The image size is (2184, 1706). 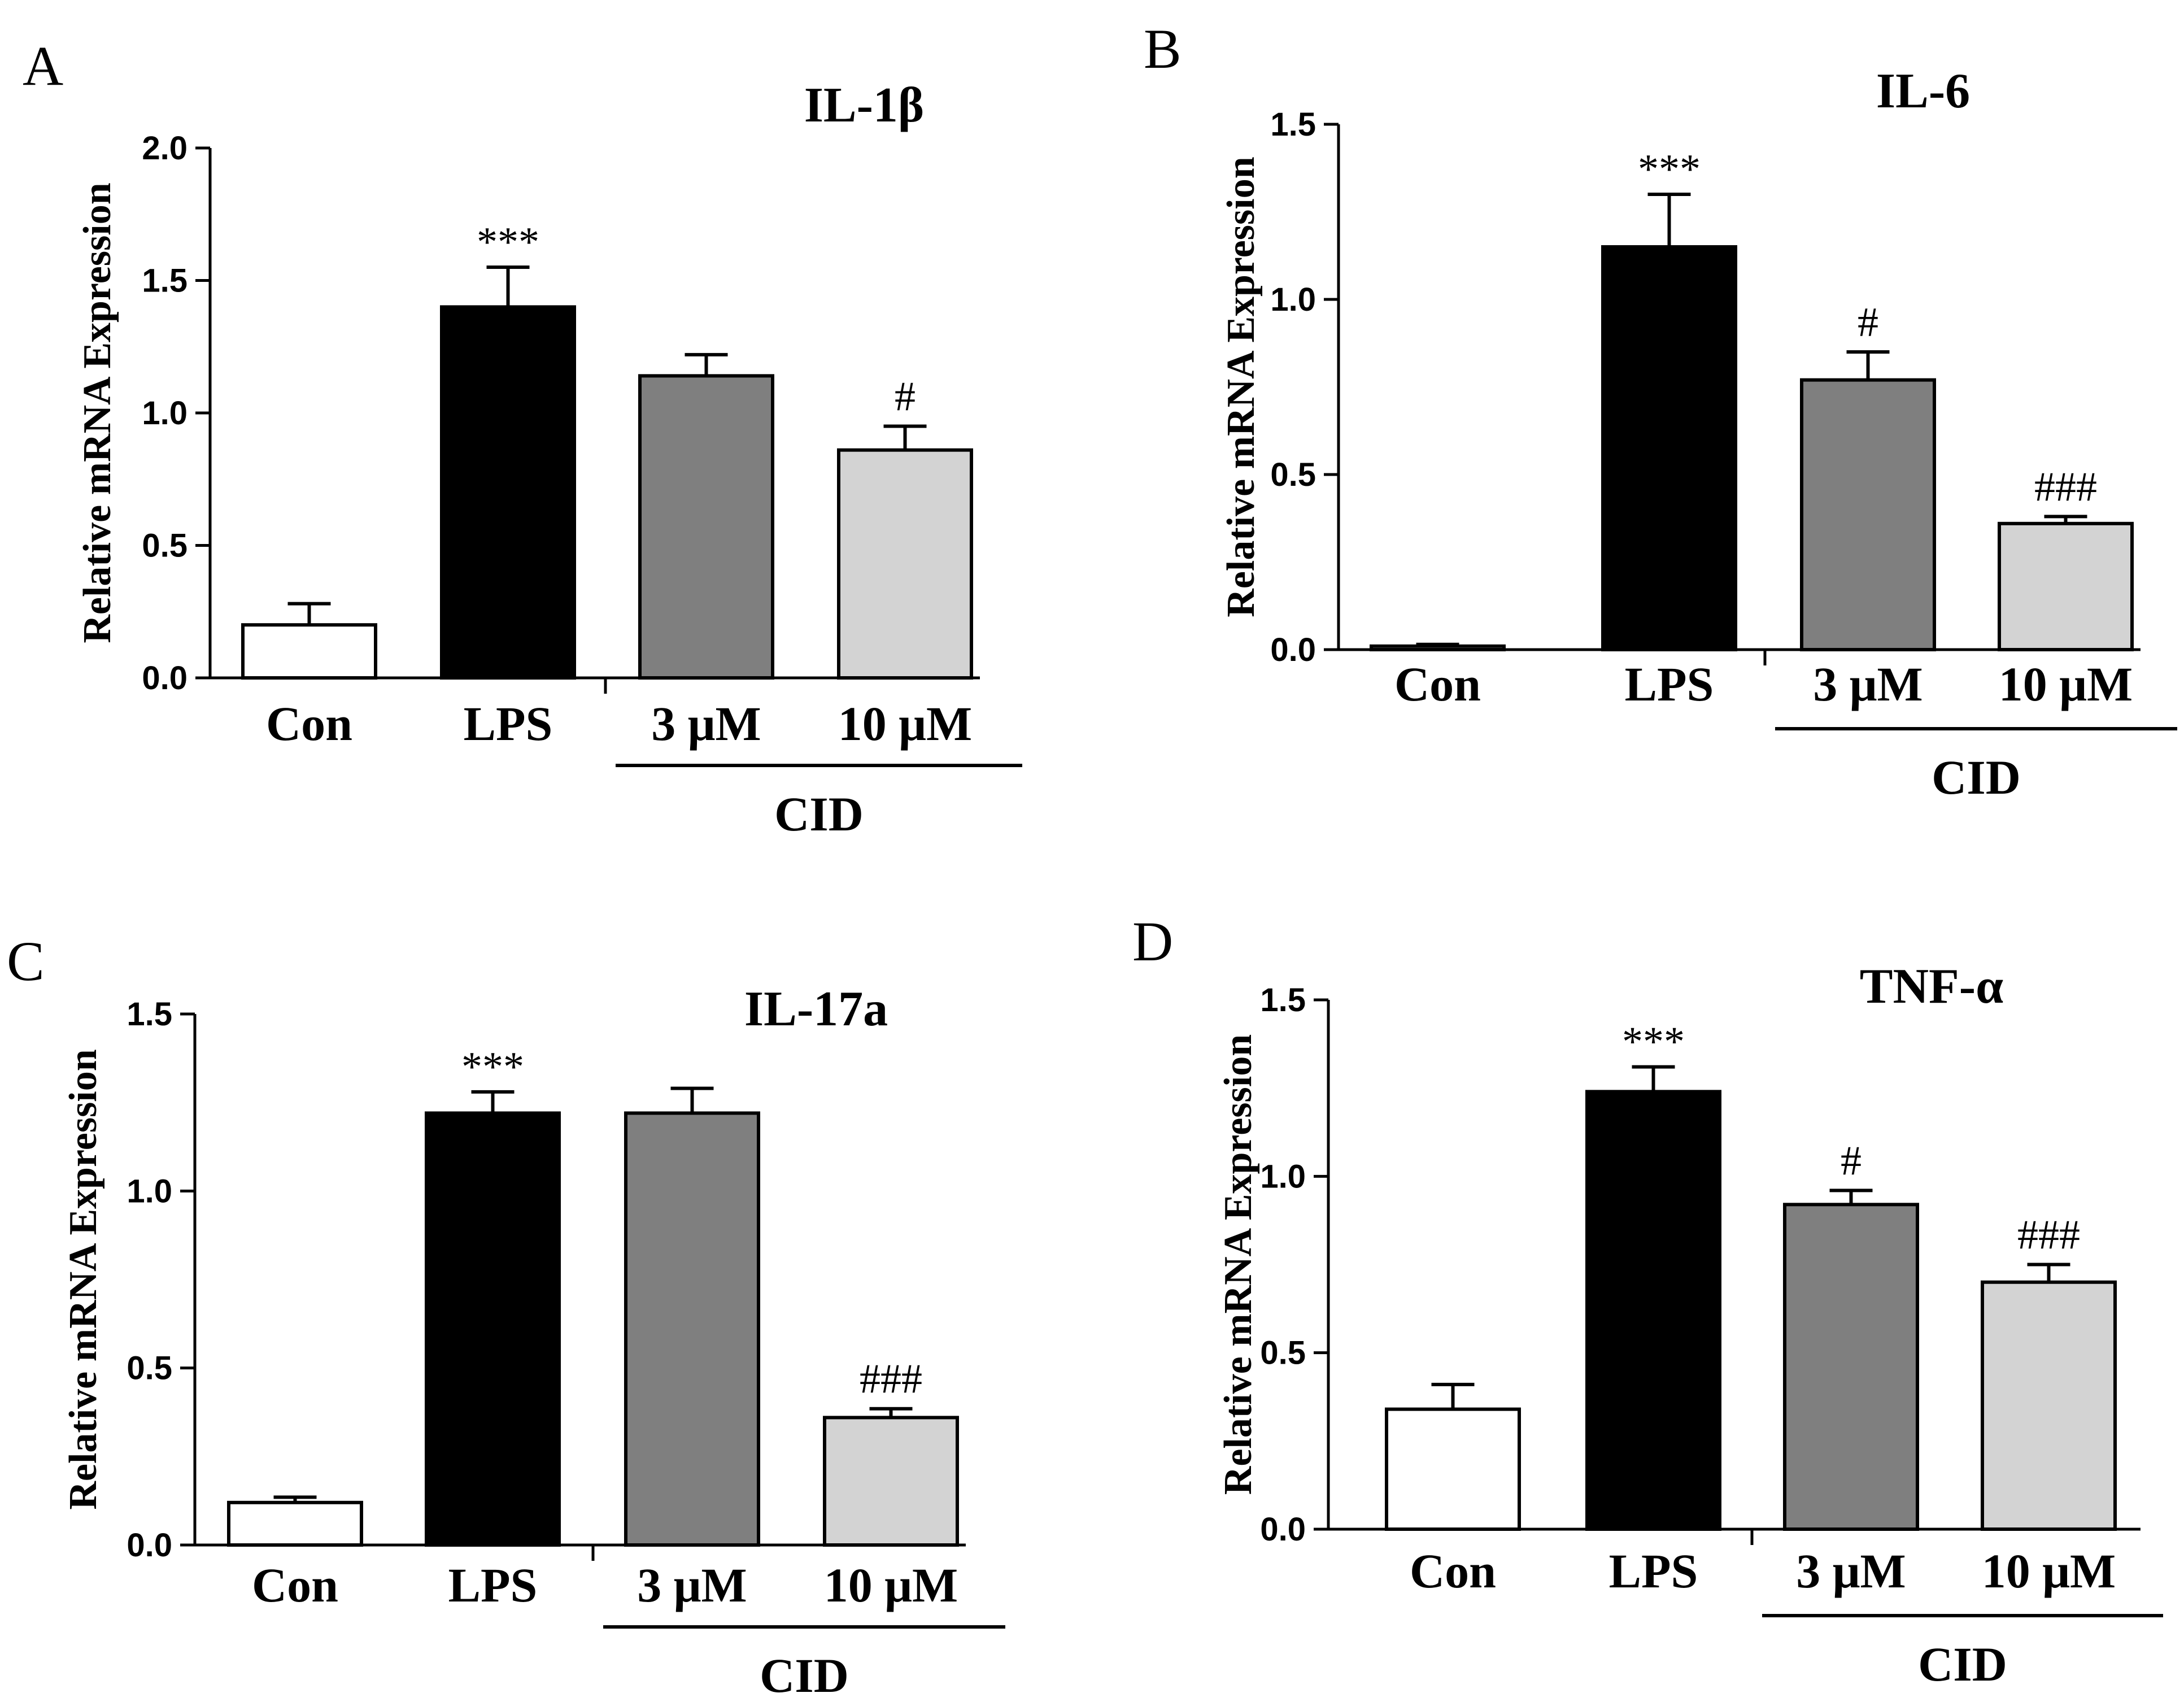 I want to click on chart-title: TNF-α, so click(x=1931, y=986).